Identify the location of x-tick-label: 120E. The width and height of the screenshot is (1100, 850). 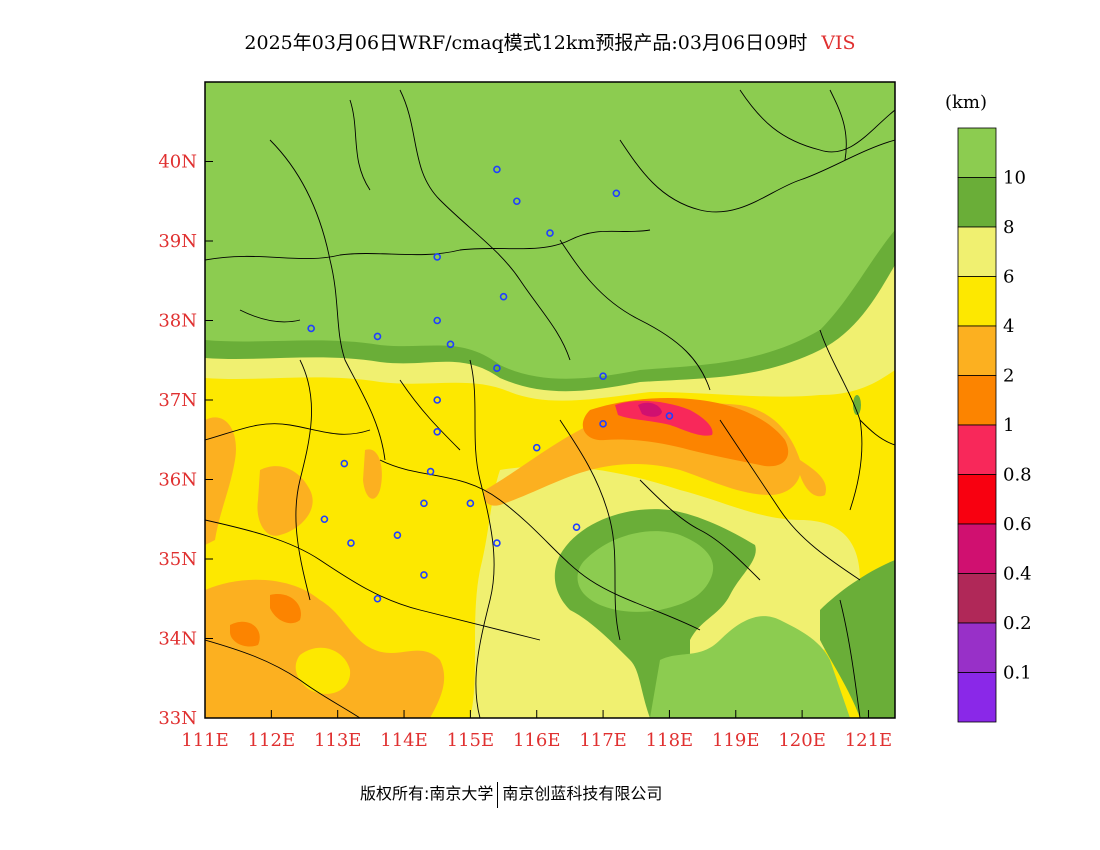
(802, 740).